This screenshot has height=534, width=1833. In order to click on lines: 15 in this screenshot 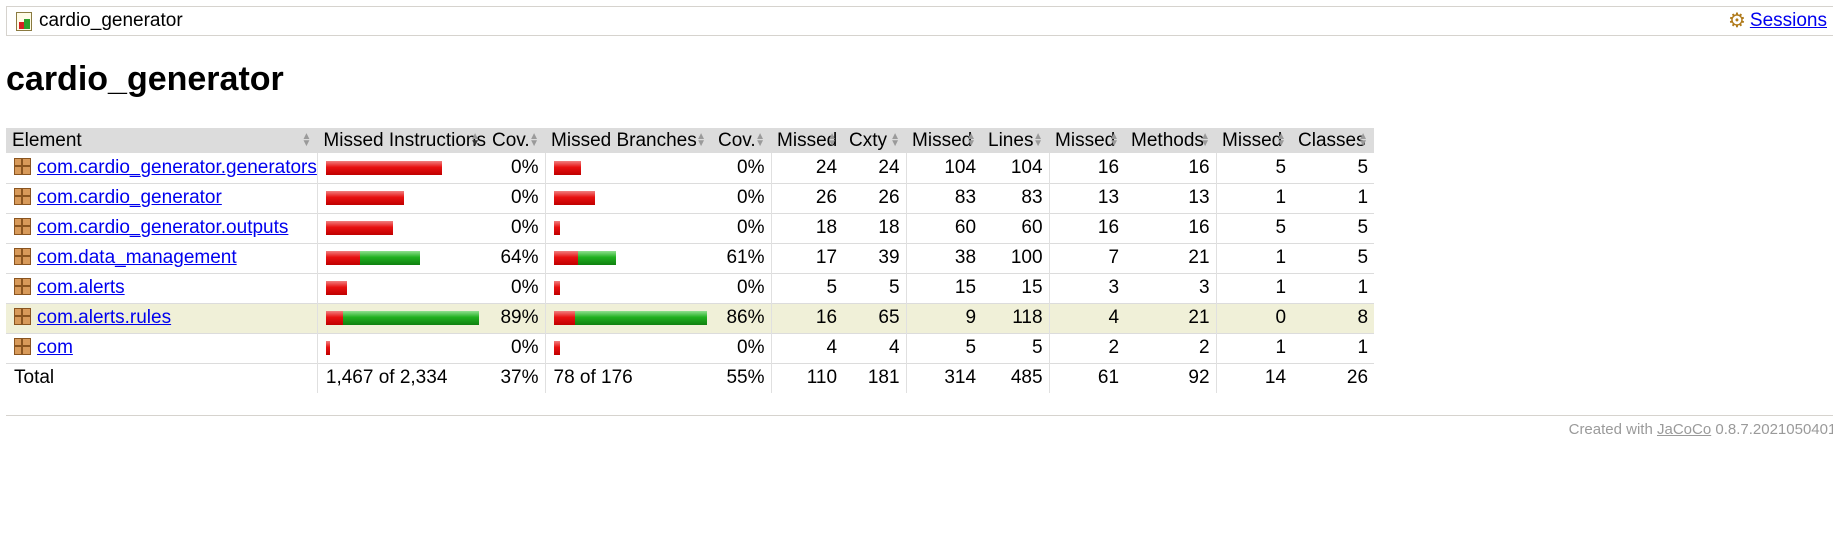, I will do `click(1032, 287)`.